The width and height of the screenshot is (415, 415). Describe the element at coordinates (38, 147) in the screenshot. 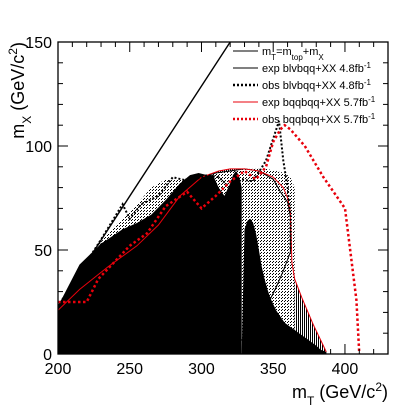

I see `y-tick-label: 100` at that location.